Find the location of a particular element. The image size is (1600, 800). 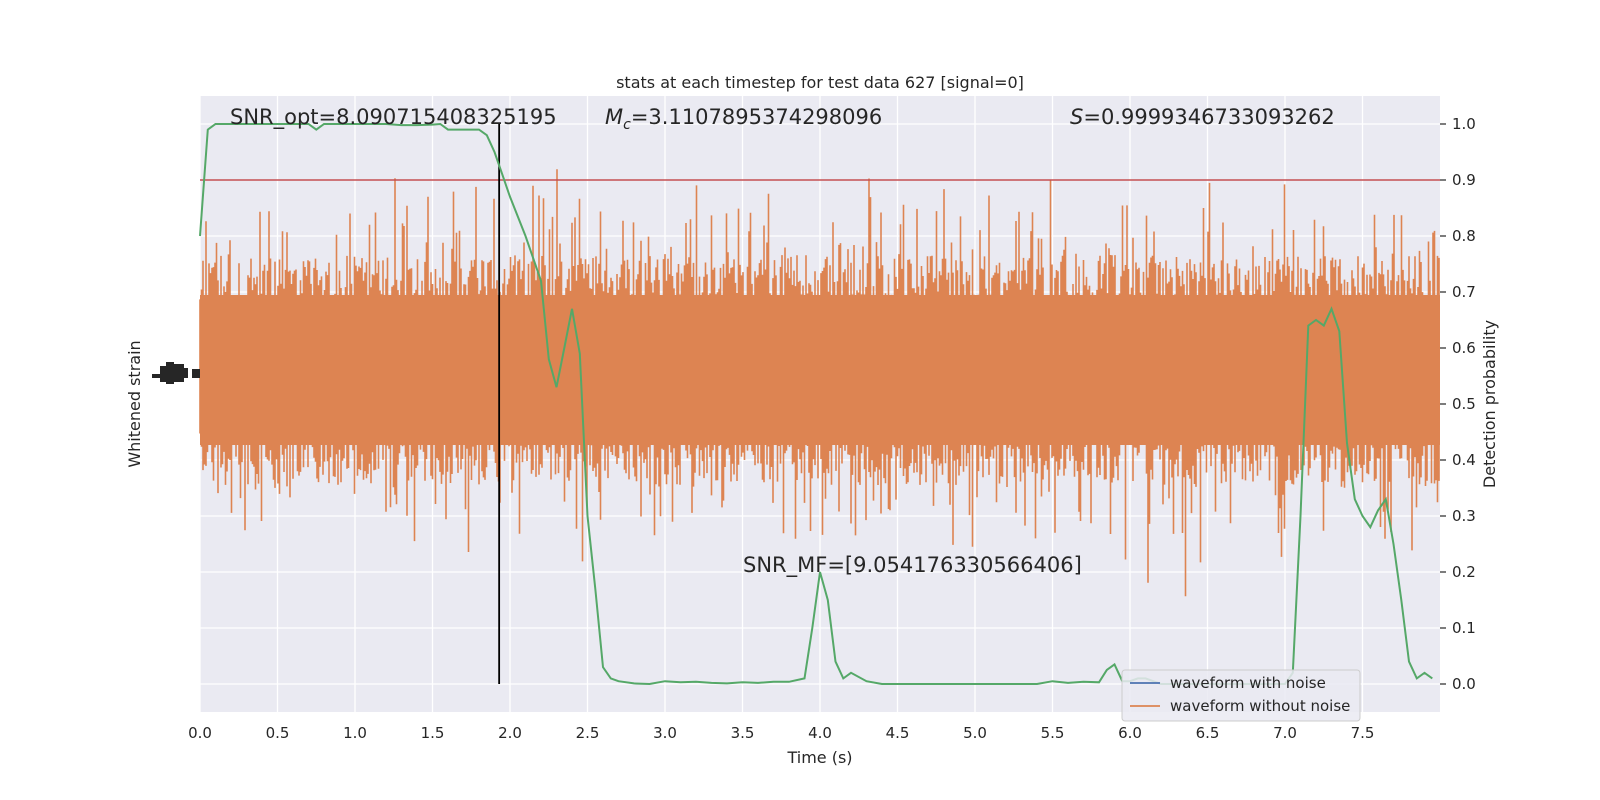

x-tick-label: 1.0 is located at coordinates (355, 733).